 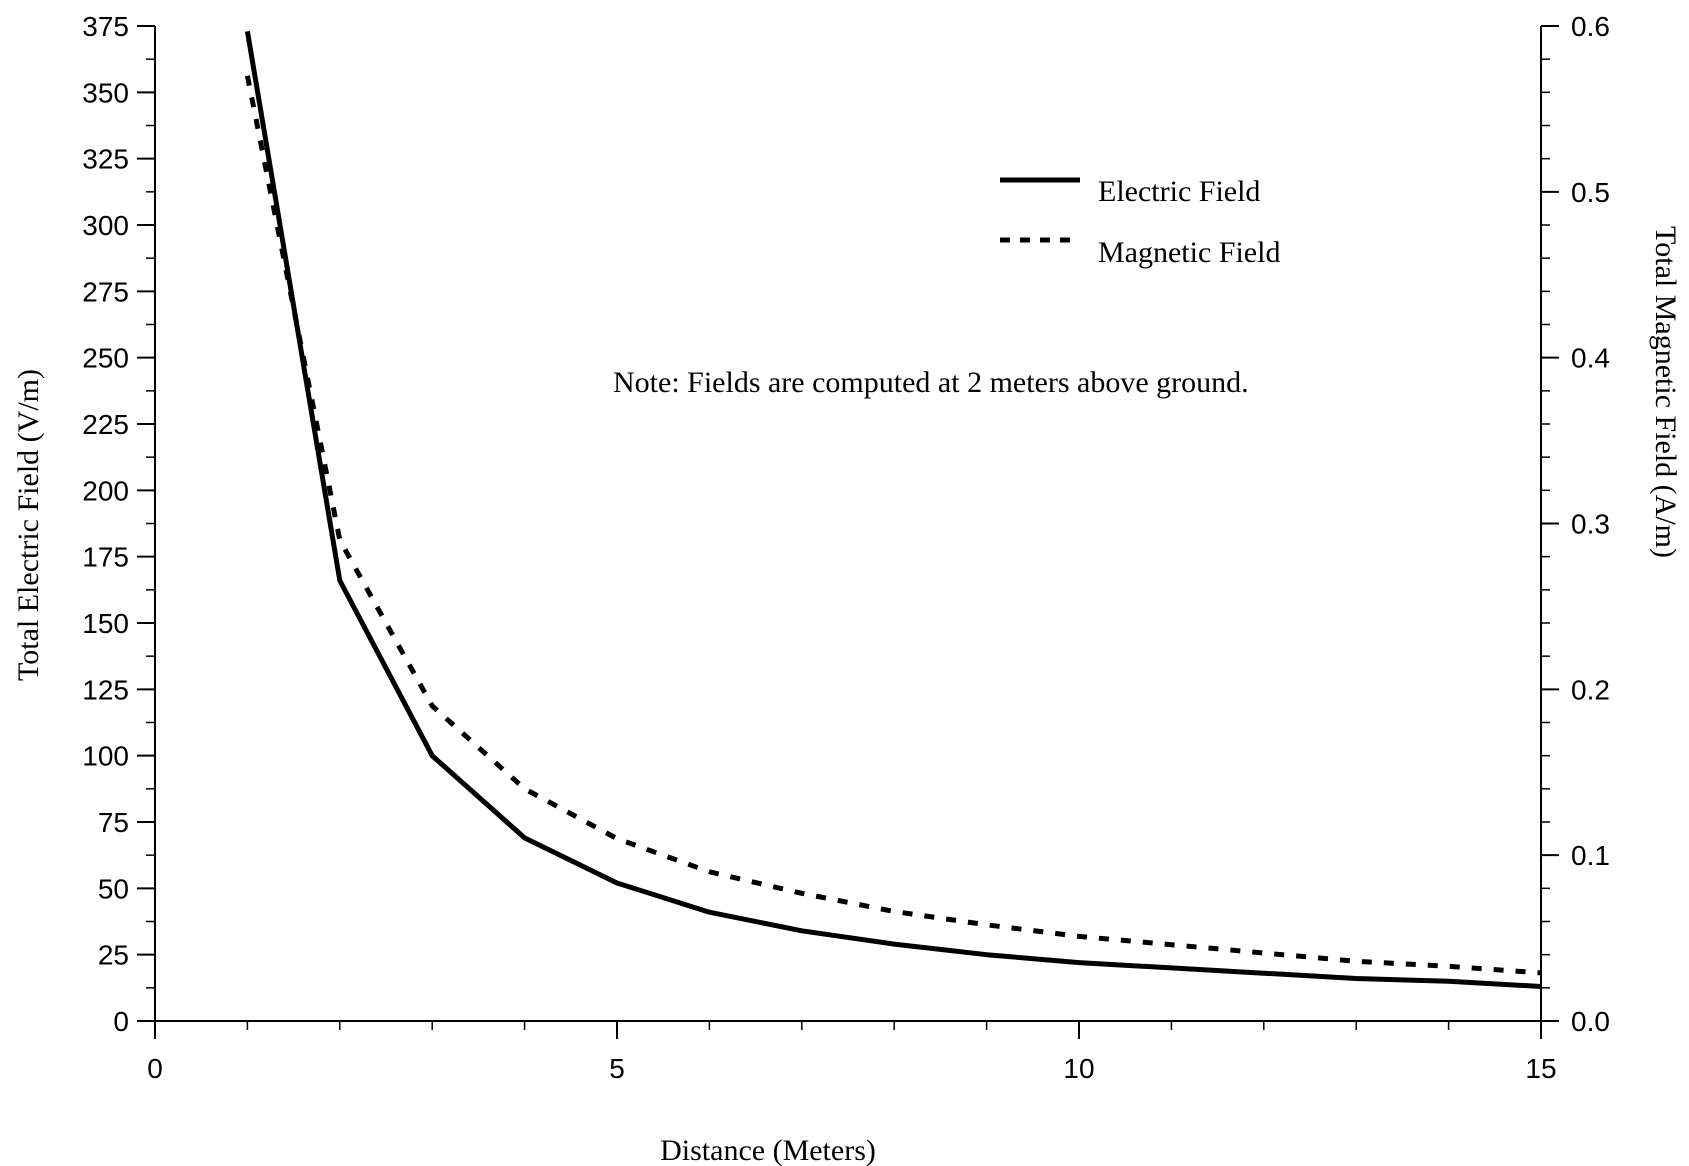 I want to click on y-tick-label: 0, so click(x=121, y=1021).